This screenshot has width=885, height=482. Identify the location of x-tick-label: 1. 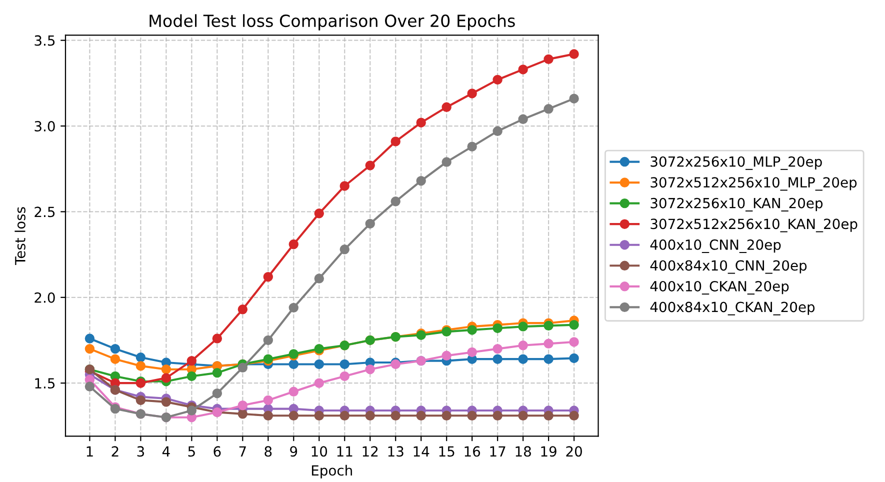
(89, 451).